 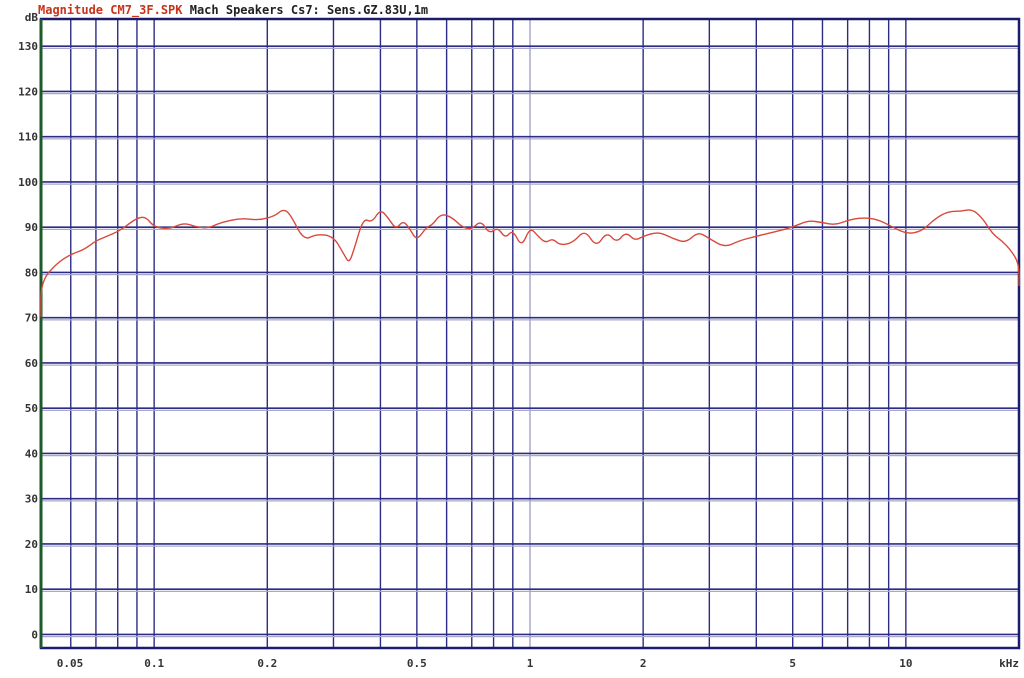 I want to click on y-tick-label-11: 30, so click(x=31, y=499).